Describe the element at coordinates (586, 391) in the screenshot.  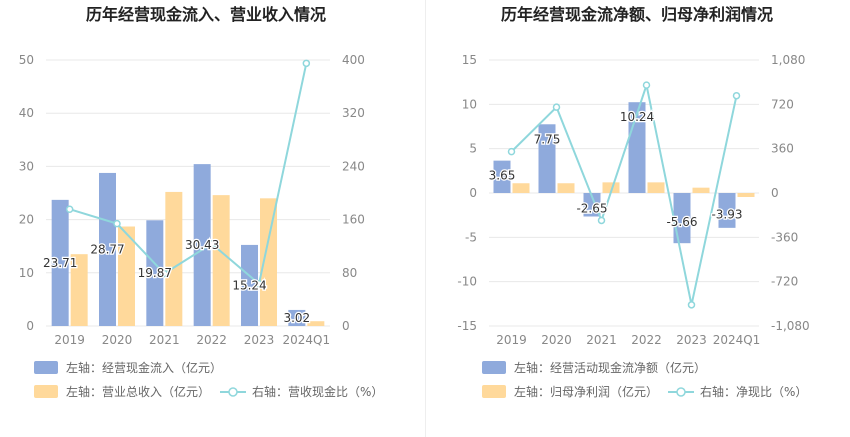
I see `legend-label: 左轴：归母净利润（亿元）` at that location.